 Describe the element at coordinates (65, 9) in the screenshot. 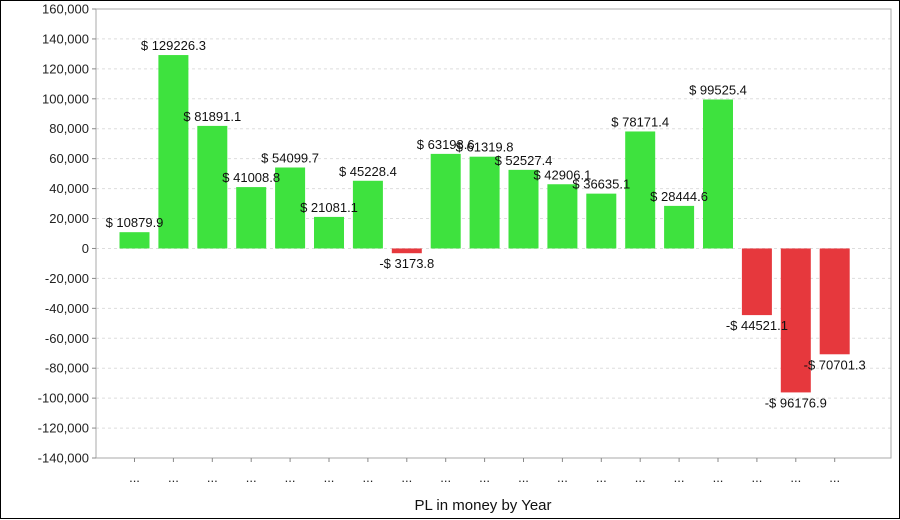

I see `y-tick-label: 160,000` at that location.